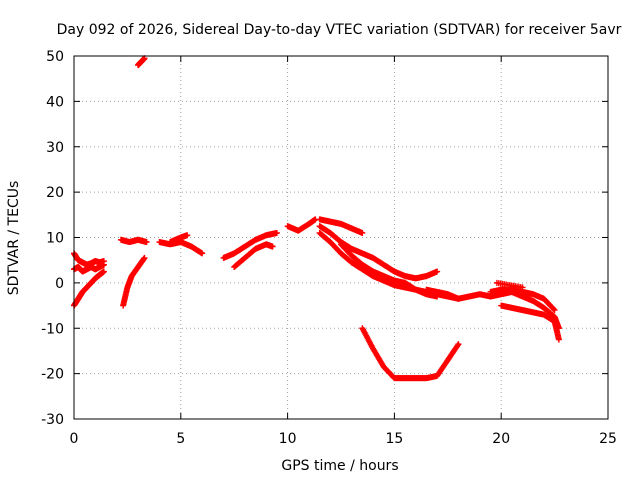 The width and height of the screenshot is (640, 480). What do you see at coordinates (394, 439) in the screenshot?
I see `x-tick-label: 15` at bounding box center [394, 439].